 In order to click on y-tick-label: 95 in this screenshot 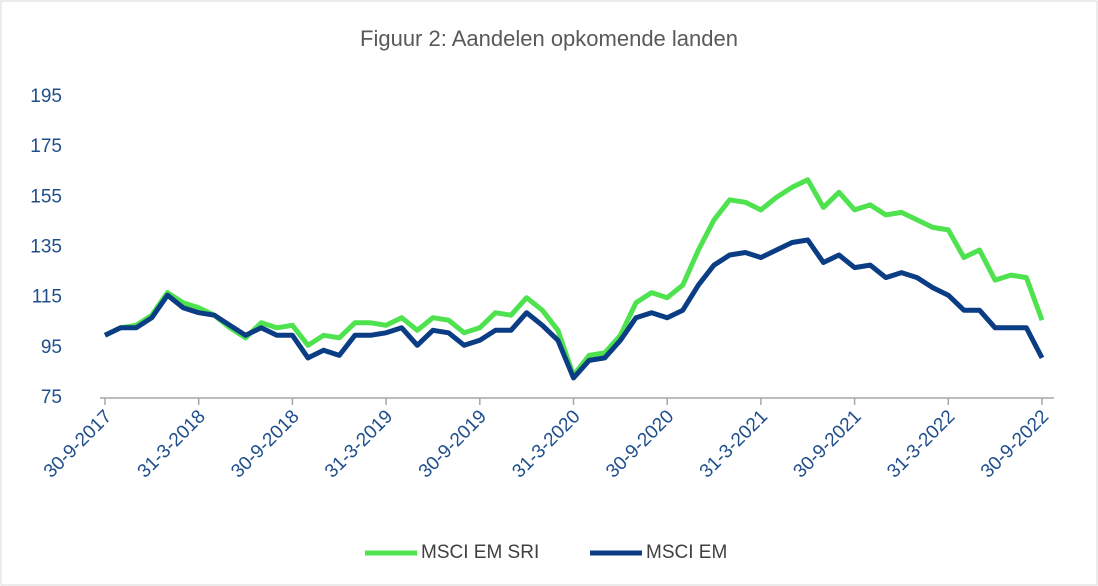, I will do `click(51, 347)`.